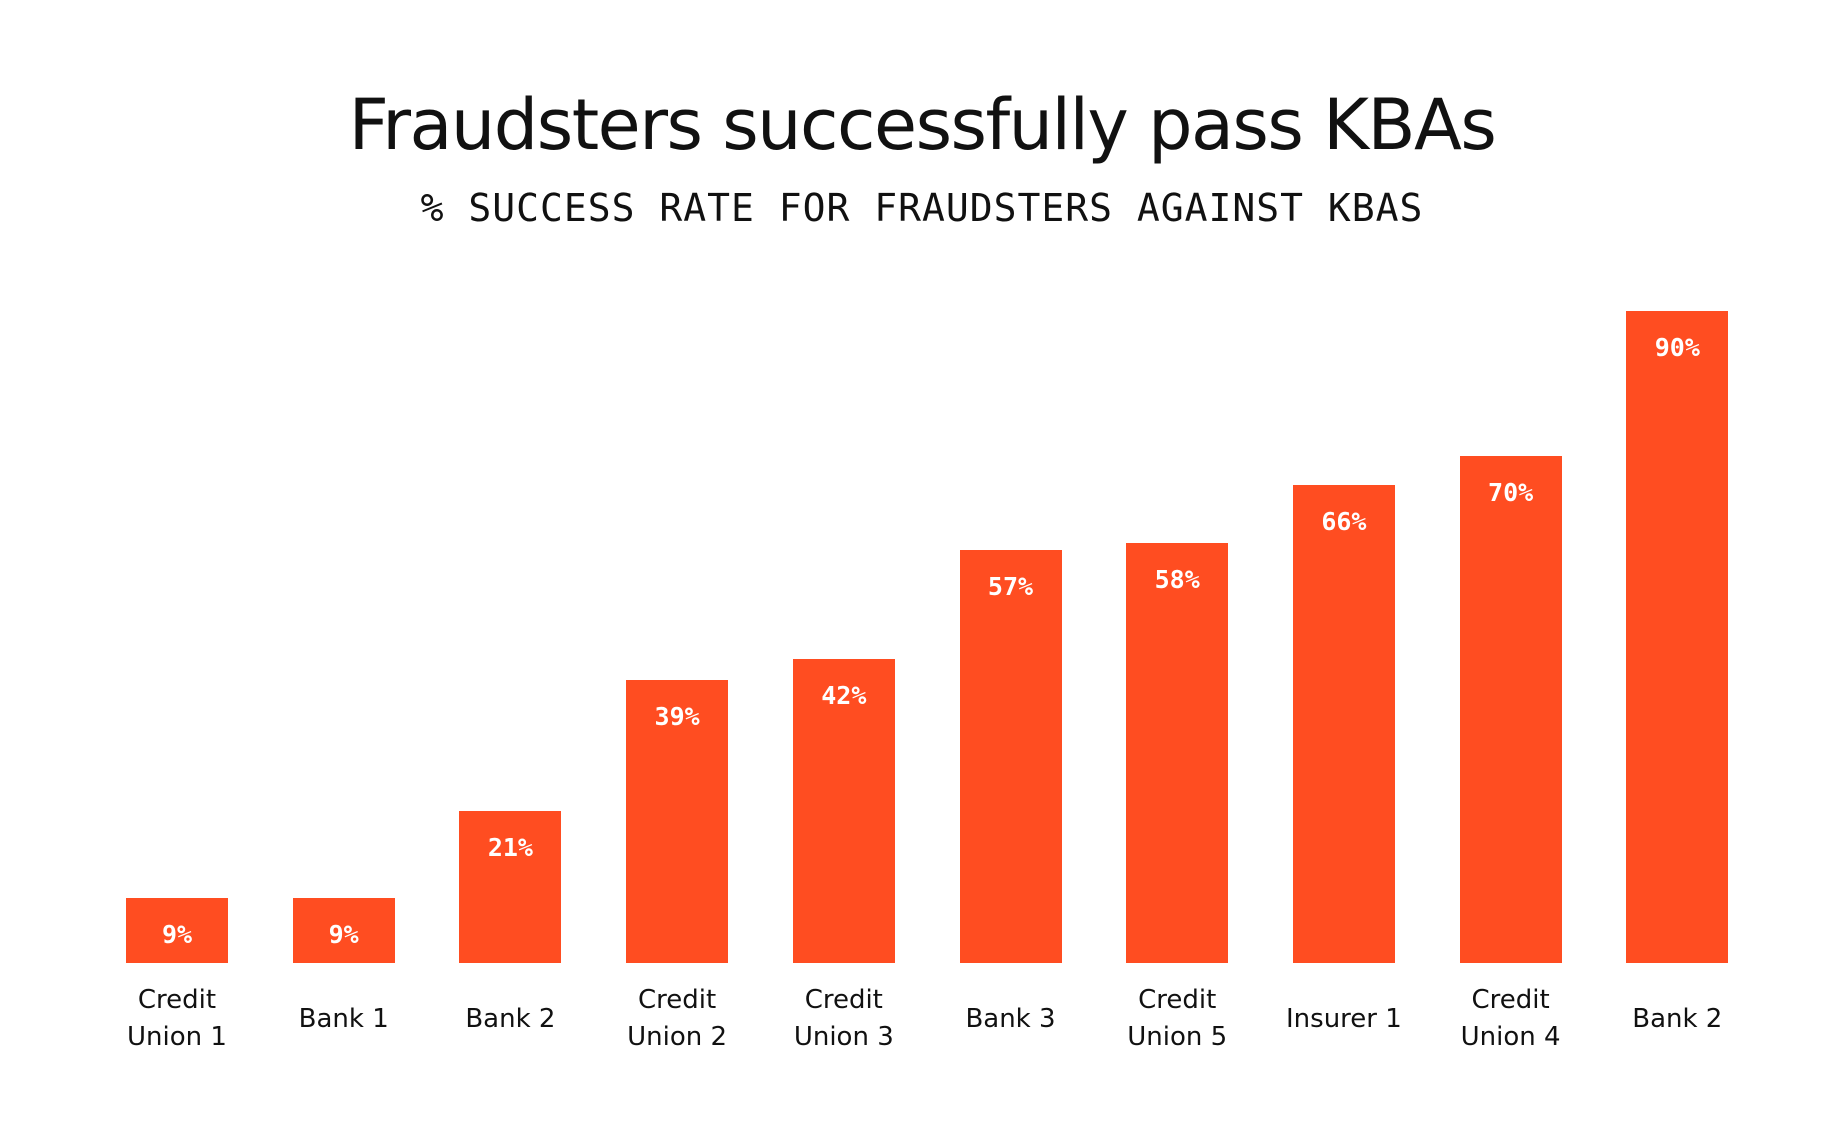  I want to click on value-label: 66%, so click(1344, 521).